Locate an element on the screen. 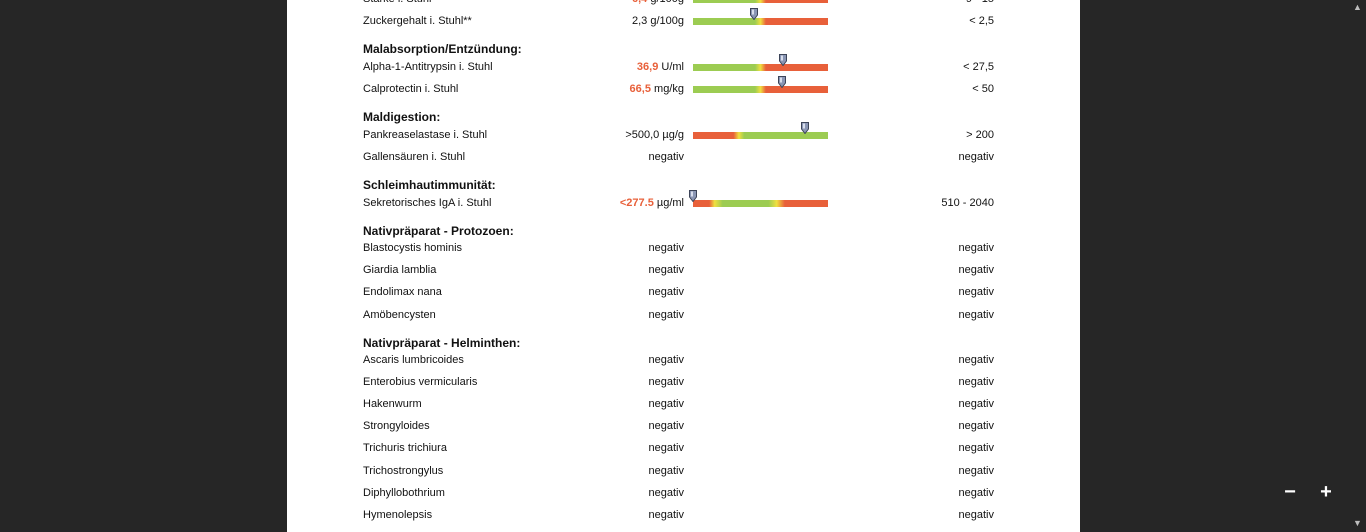 The height and width of the screenshot is (532, 1366). reference-range: 510 - 2040 is located at coordinates (967, 203).